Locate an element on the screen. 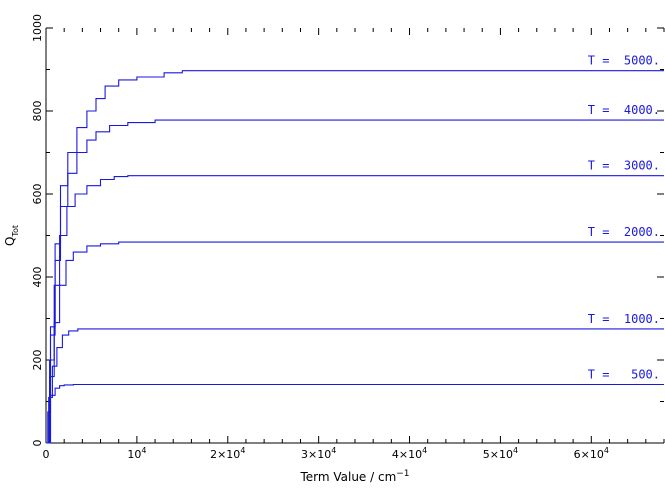  x-tick-label: 3×104 is located at coordinates (318, 453).